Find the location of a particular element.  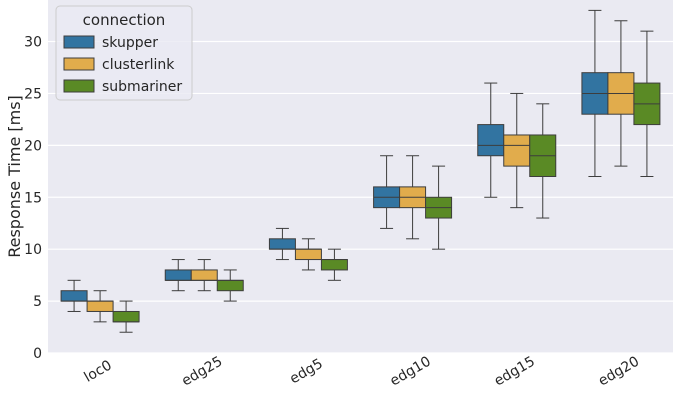

y-tick-label: 25 is located at coordinates (33, 94).